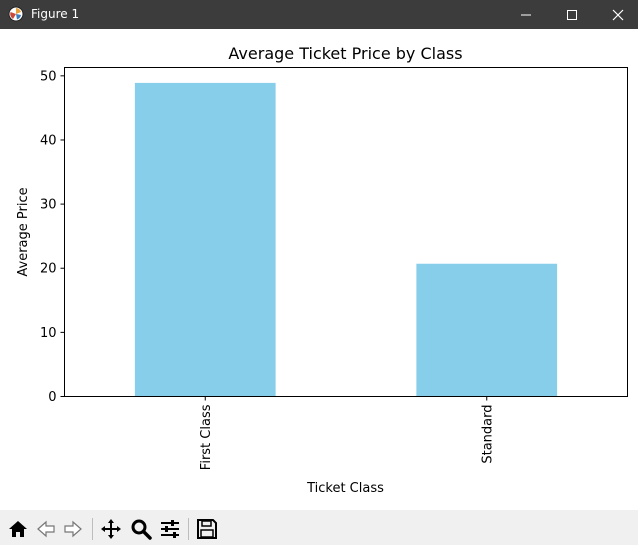 The width and height of the screenshot is (638, 545). What do you see at coordinates (345, 488) in the screenshot?
I see `x-axis-label: Ticket Class` at bounding box center [345, 488].